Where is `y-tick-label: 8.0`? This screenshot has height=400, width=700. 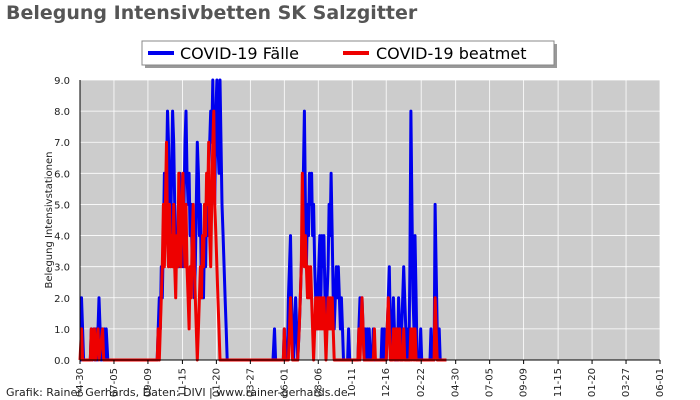
y-tick-label: 8.0 is located at coordinates (62, 112).